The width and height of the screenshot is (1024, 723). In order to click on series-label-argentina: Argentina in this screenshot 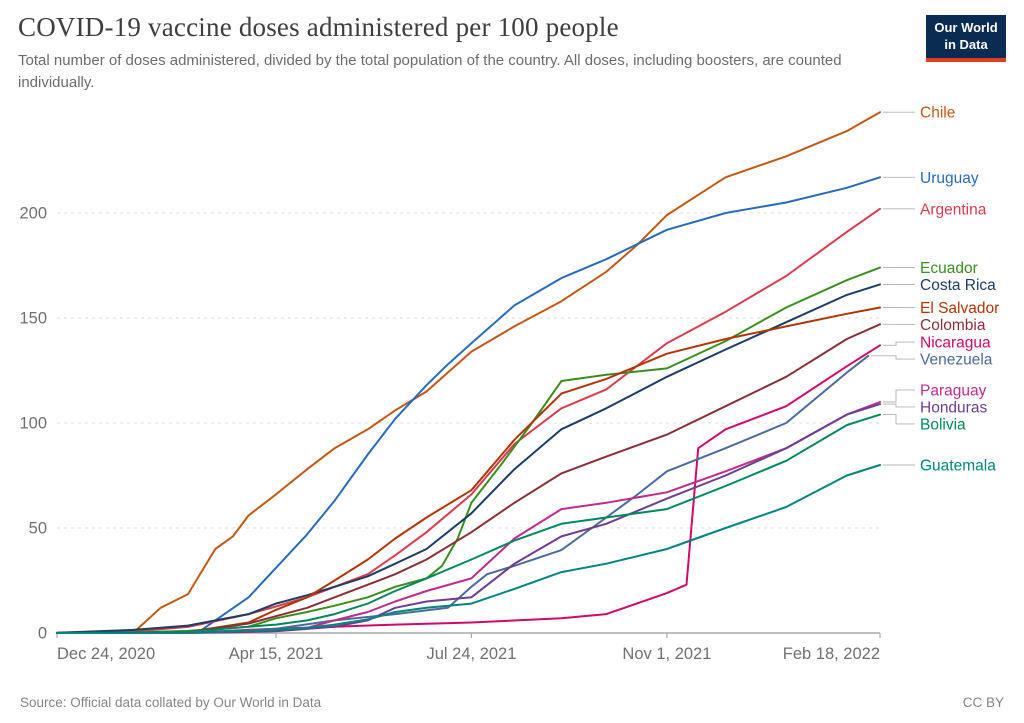, I will do `click(953, 209)`.